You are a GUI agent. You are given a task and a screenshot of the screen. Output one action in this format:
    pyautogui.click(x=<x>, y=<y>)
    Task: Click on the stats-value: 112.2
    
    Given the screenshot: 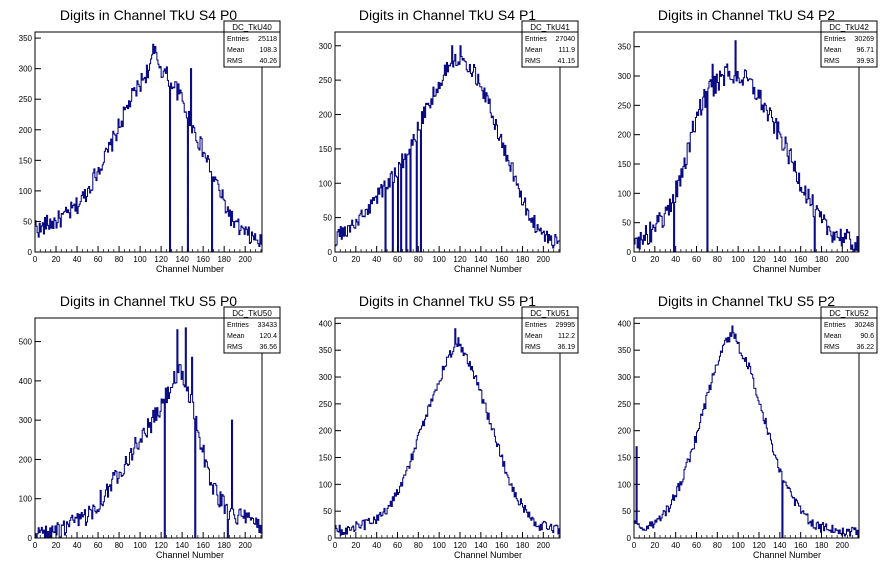 What is the action you would take?
    pyautogui.click(x=566, y=336)
    